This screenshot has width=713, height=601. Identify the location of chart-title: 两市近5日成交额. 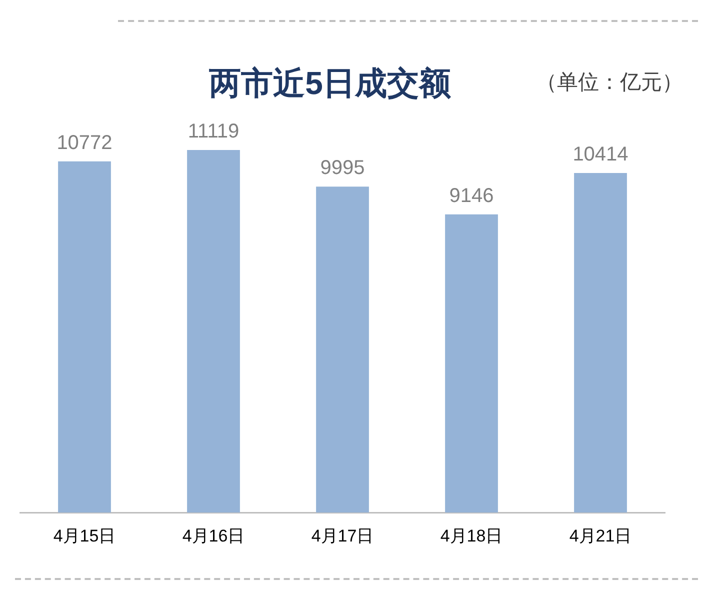
(330, 83).